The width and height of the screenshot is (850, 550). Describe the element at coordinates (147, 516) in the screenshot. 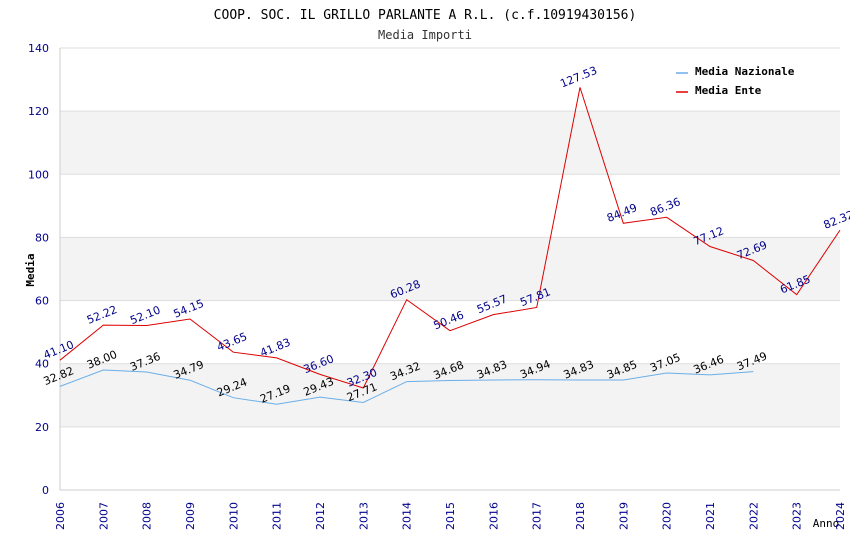

I see `x-tick-label: 2008` at that location.